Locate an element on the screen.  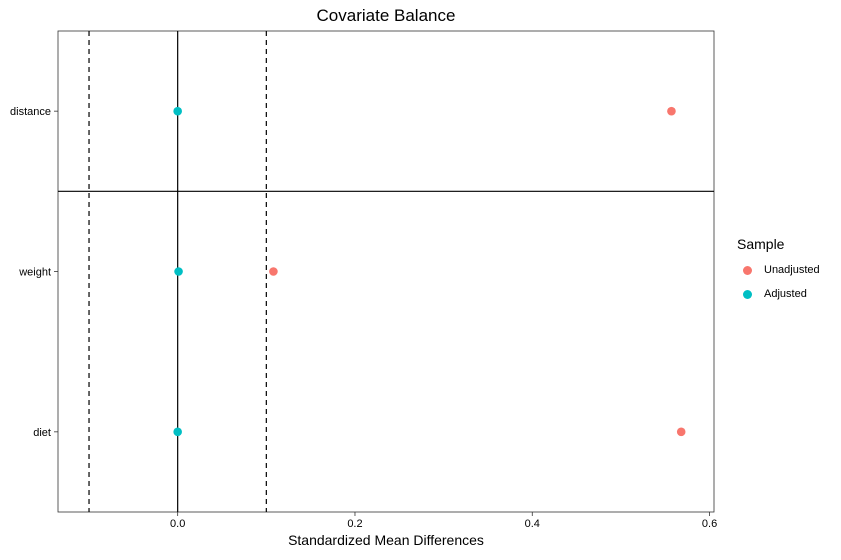
point-adjusted-weight is located at coordinates (178, 271).